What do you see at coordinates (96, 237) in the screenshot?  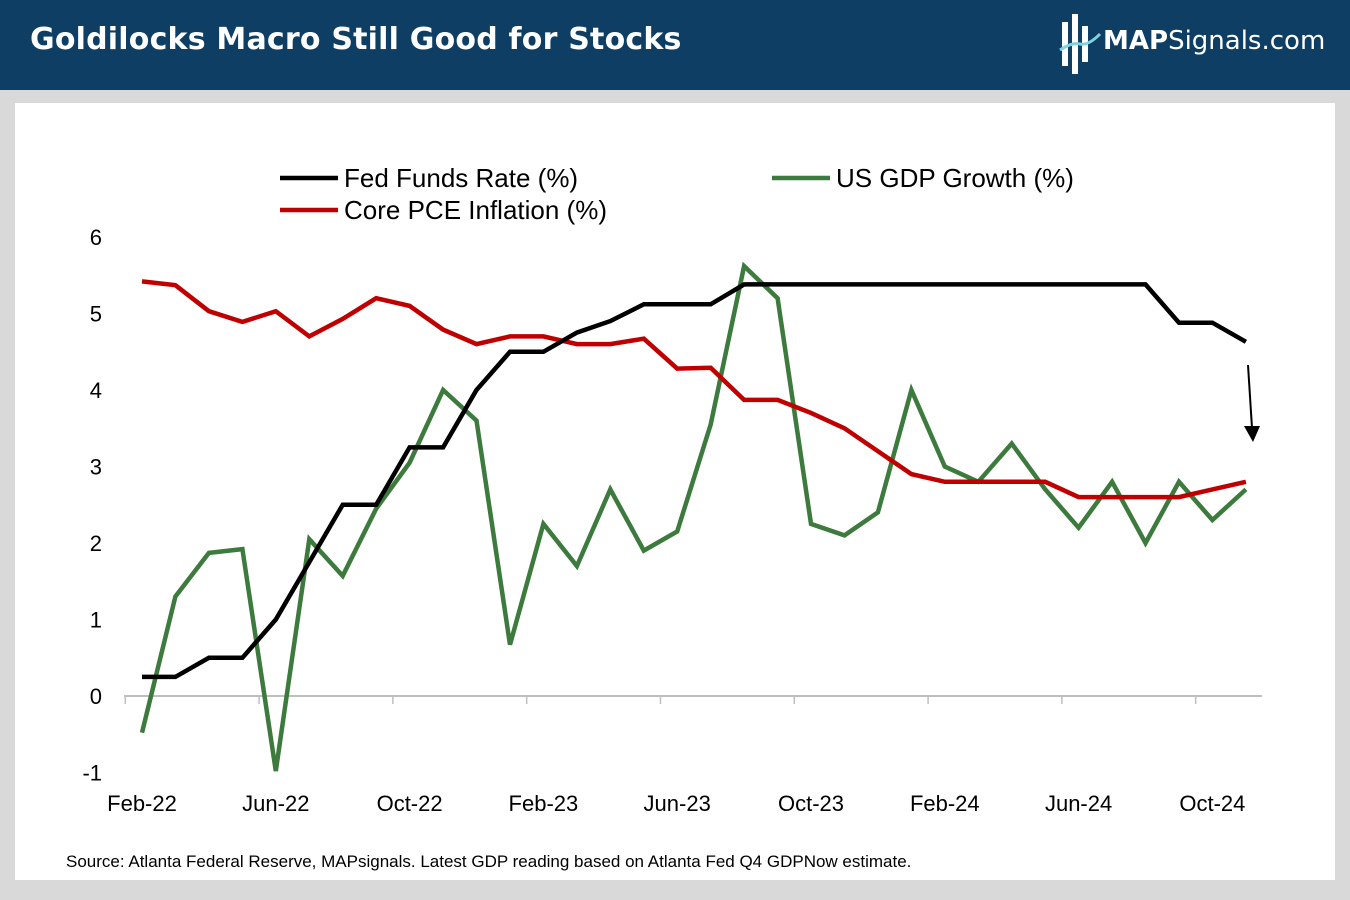 I see `y-tick-label: 6` at bounding box center [96, 237].